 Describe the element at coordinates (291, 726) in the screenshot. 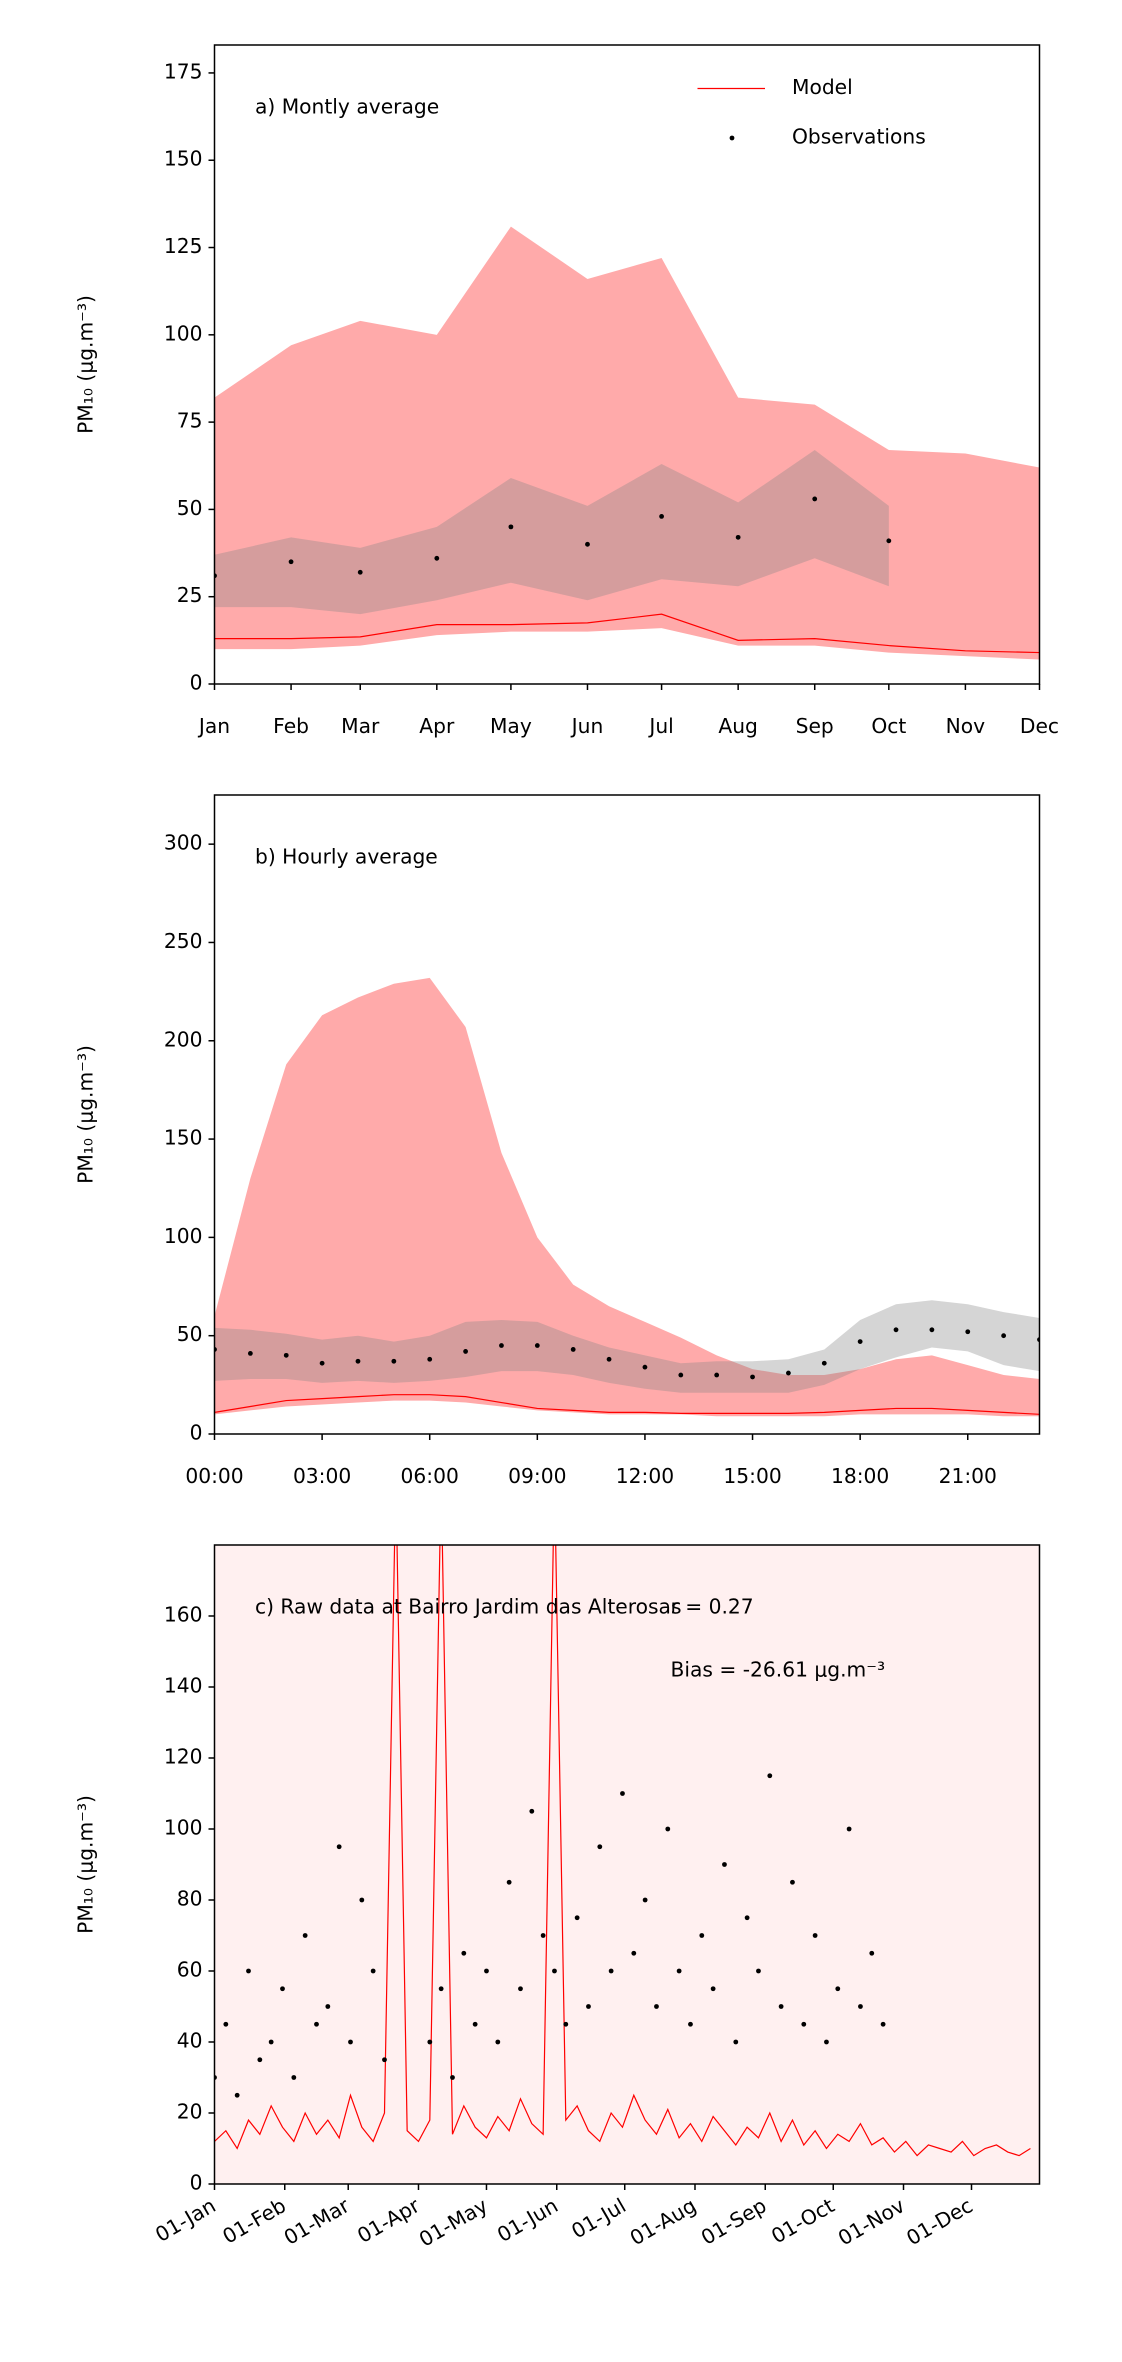

I see `x-tick-label: Feb` at that location.